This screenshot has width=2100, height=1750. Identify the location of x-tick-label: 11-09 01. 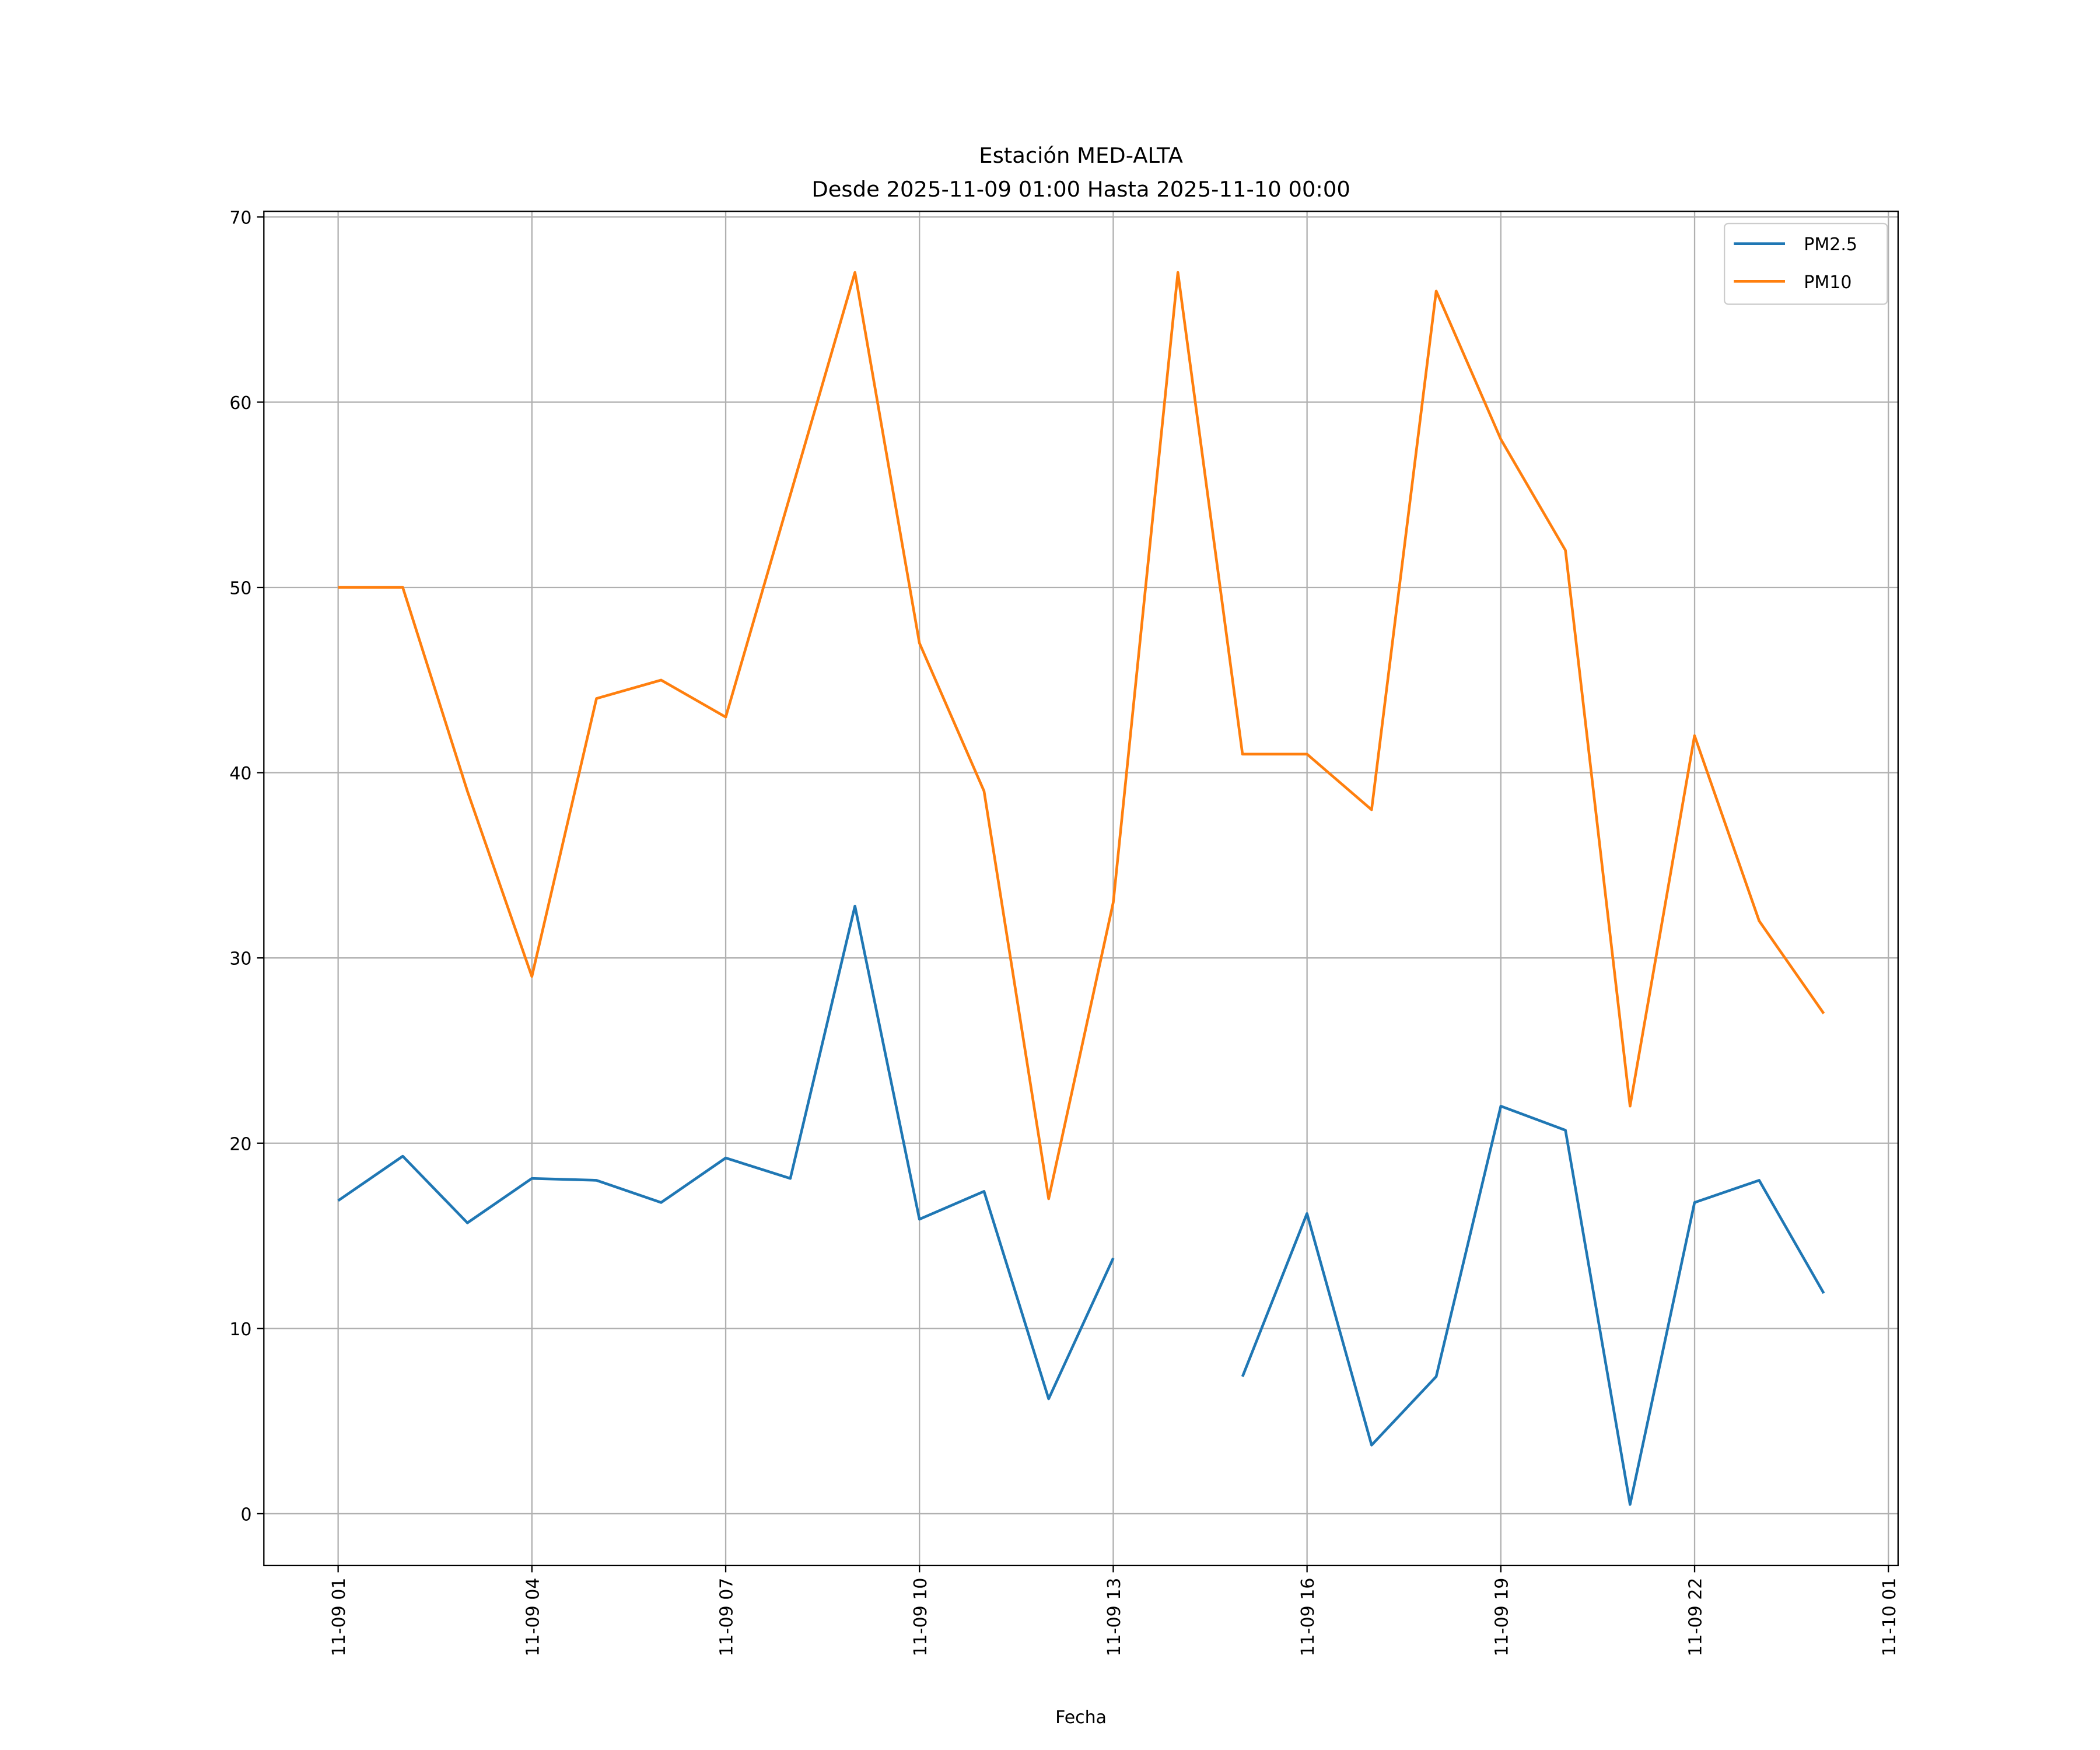
(339, 1617).